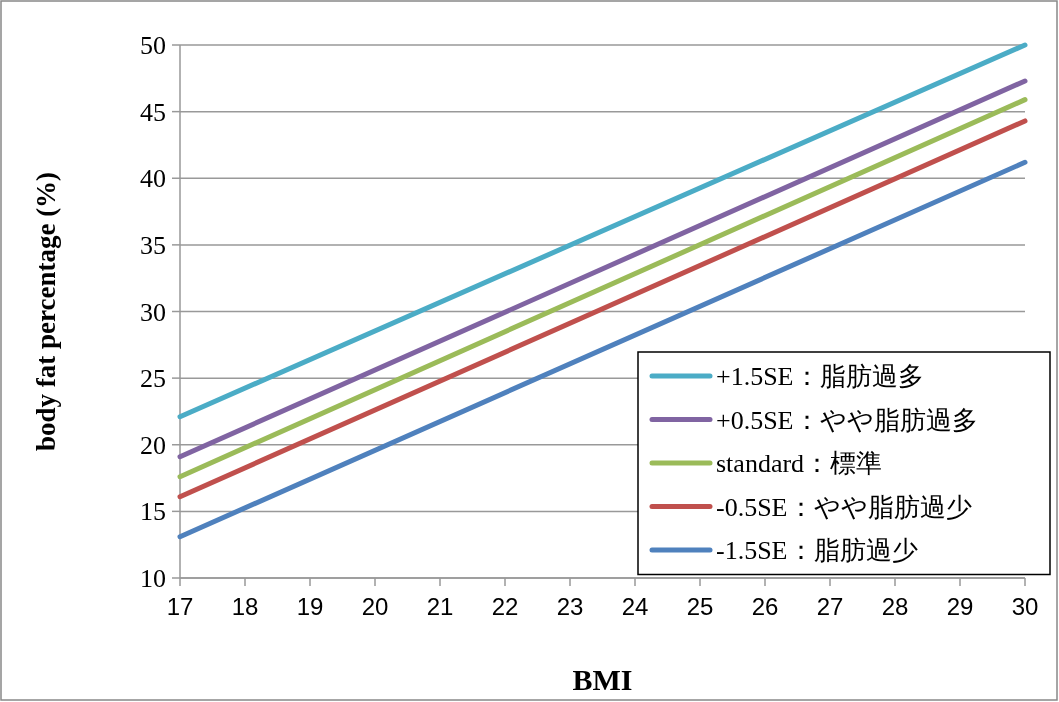 Image resolution: width=1059 pixels, height=702 pixels. What do you see at coordinates (570, 606) in the screenshot?
I see `x-tick-label: 23` at bounding box center [570, 606].